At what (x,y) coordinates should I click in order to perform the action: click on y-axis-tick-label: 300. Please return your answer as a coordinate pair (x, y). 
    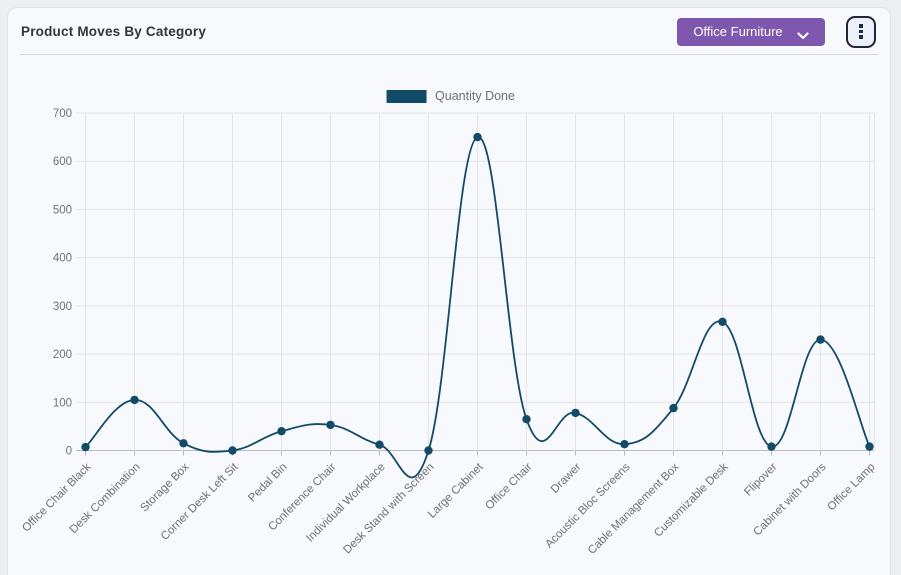
    Looking at the image, I should click on (62, 307).